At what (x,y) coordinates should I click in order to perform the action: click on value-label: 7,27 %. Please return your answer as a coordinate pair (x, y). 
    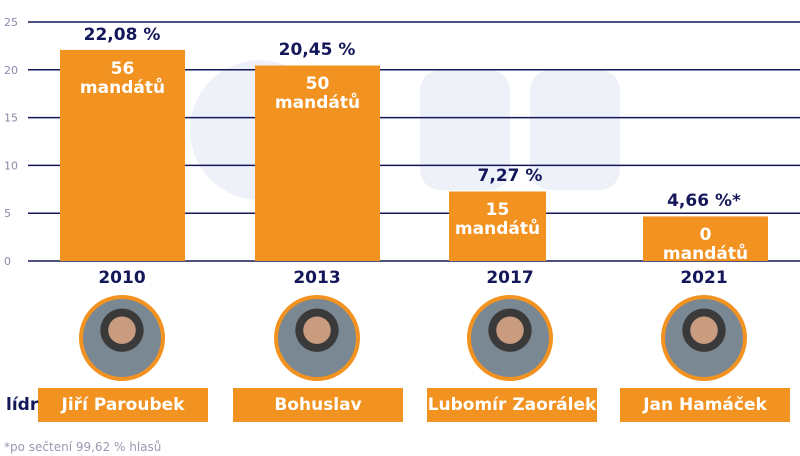
    Looking at the image, I should click on (510, 176).